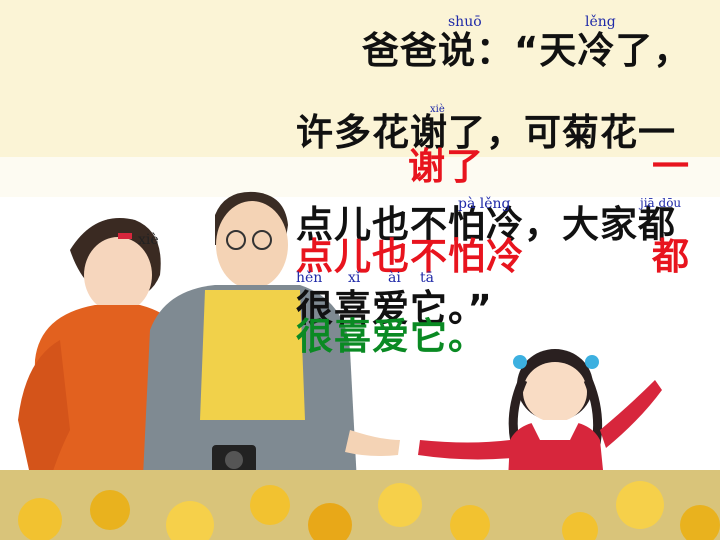 This screenshot has width=720, height=540. What do you see at coordinates (437, 109) in the screenshot?
I see `pinyin-xie-small: xiè` at bounding box center [437, 109].